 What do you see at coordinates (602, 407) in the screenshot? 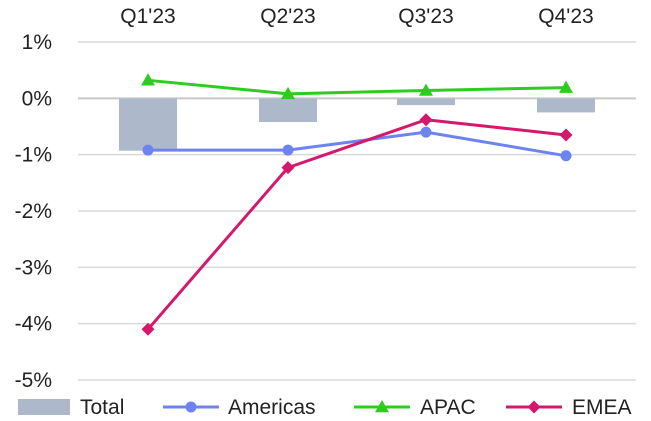
I see `legend-label: EMEA` at bounding box center [602, 407].